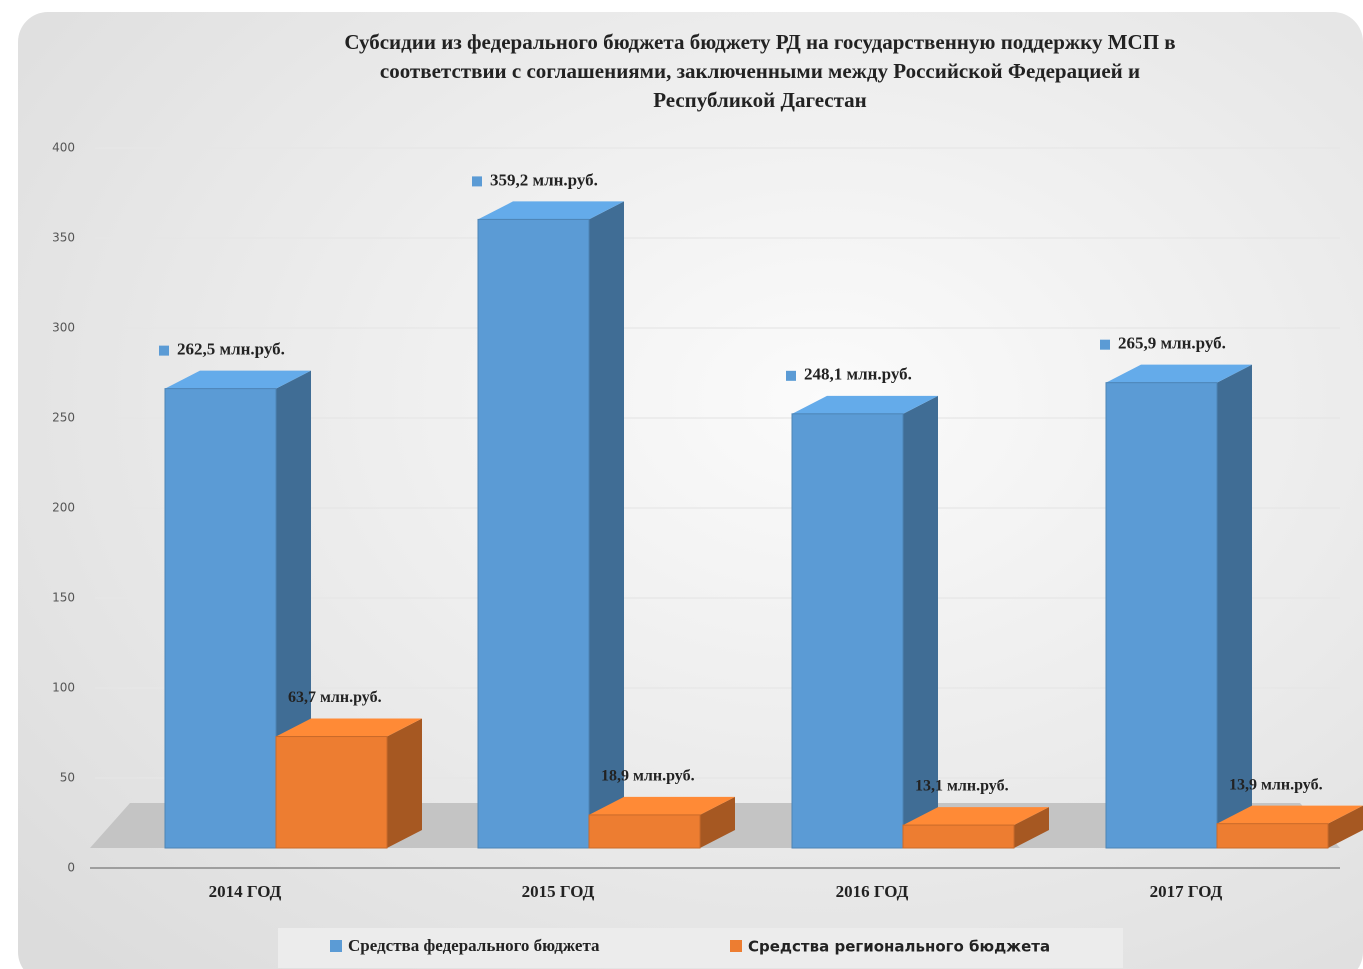  What do you see at coordinates (558, 891) in the screenshot?
I see `x-tick-label: 2015 ГОД` at bounding box center [558, 891].